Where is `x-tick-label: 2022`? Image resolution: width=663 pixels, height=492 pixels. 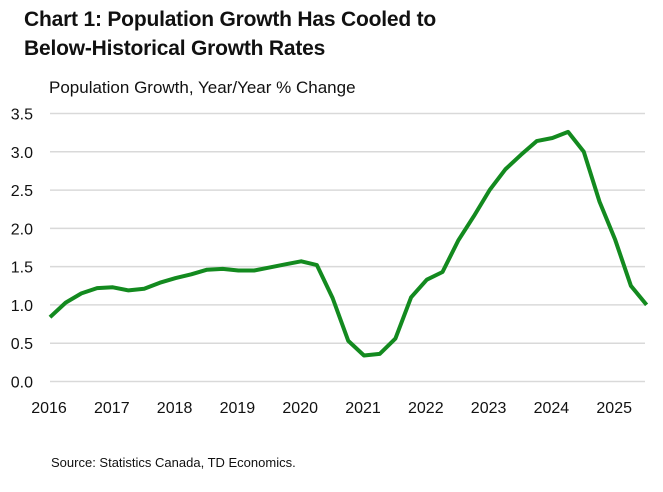 x-tick-label: 2022 is located at coordinates (426, 408).